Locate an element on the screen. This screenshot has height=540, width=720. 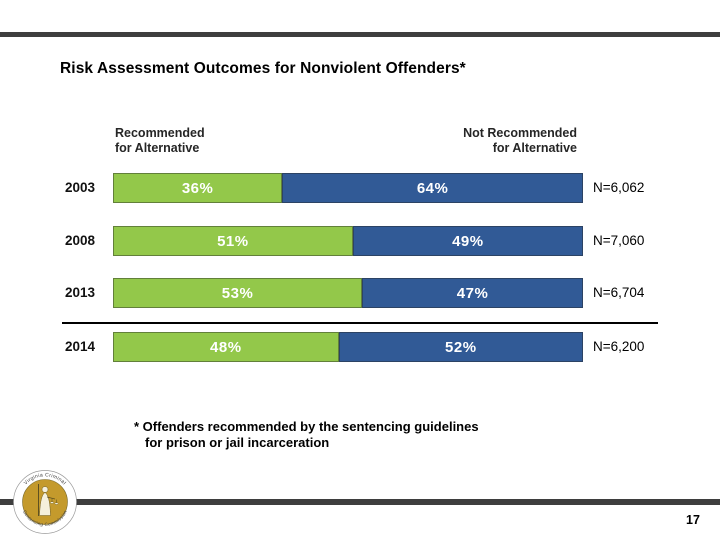
bar-segment-not-recommended: 64% is located at coordinates (432, 188).